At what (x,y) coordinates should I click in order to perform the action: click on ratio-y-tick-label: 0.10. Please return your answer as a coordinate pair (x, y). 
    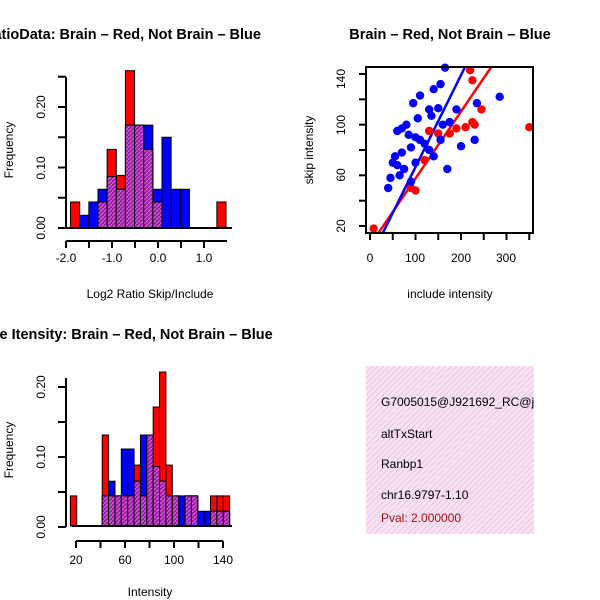
    Looking at the image, I should click on (41, 168).